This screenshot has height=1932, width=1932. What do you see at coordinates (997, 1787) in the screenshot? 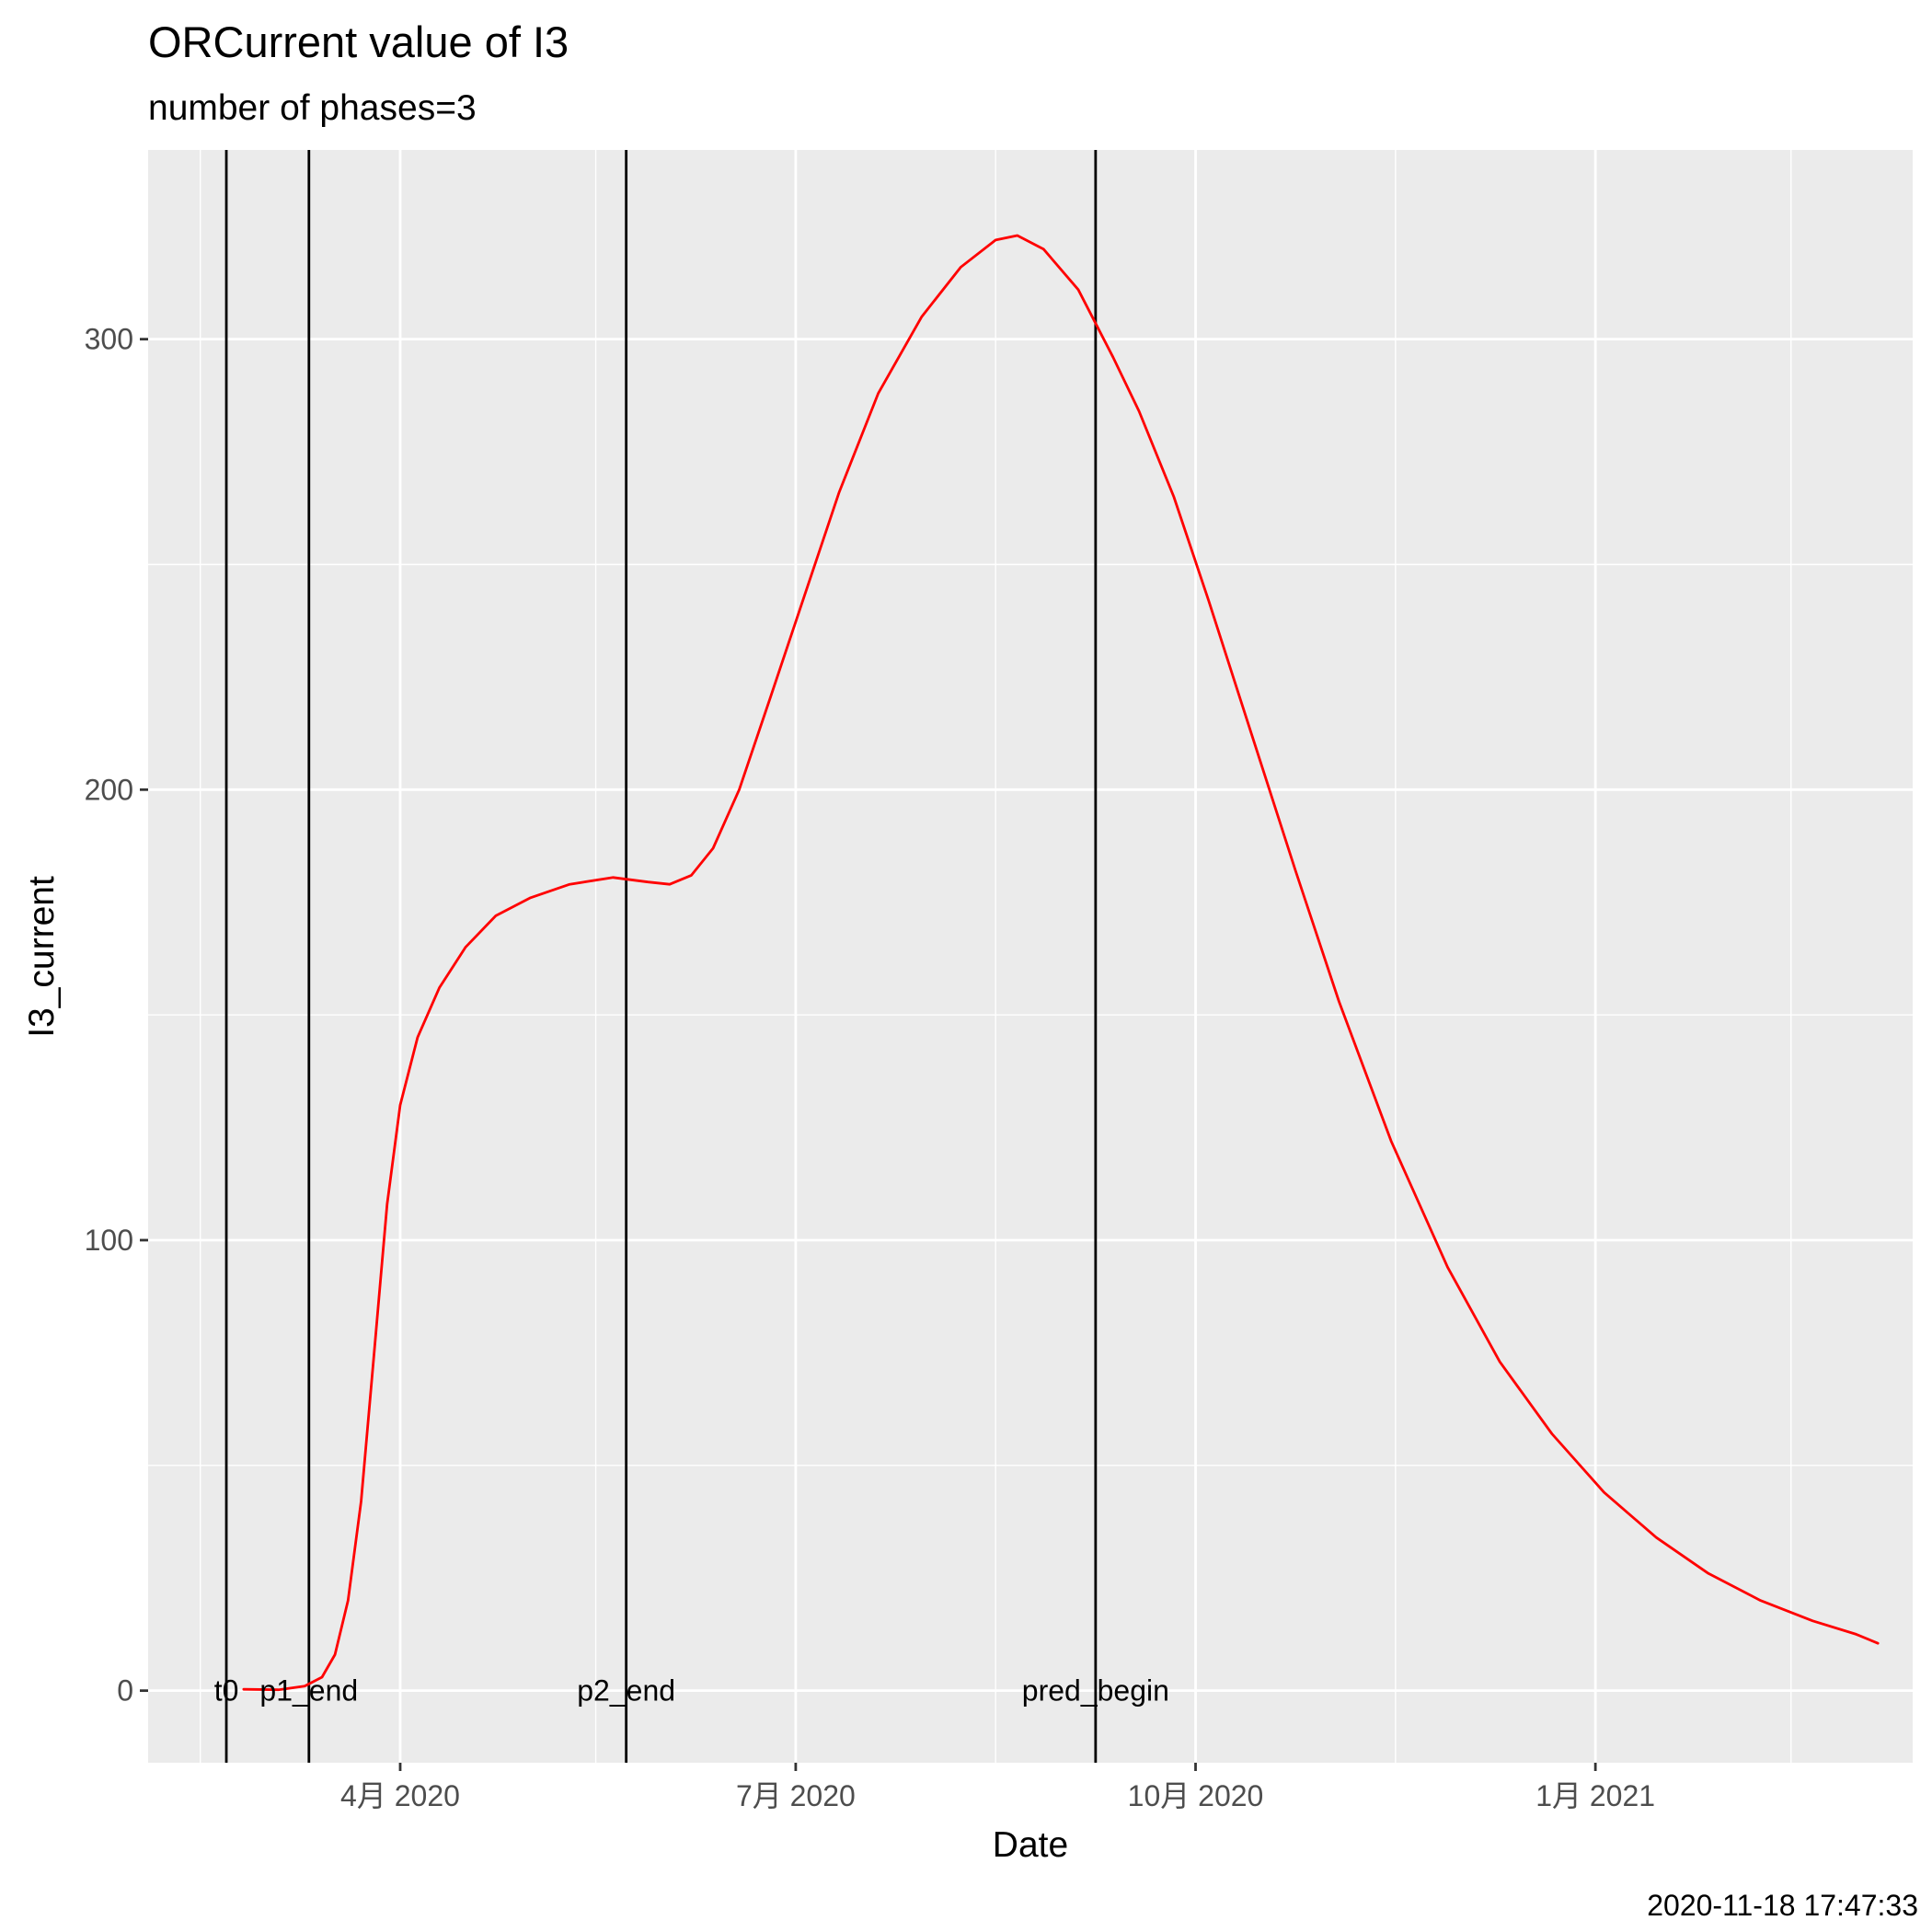
I see `x-axis: 4月 2020 7月 2020 10月 2020 1月 2021` at bounding box center [997, 1787].